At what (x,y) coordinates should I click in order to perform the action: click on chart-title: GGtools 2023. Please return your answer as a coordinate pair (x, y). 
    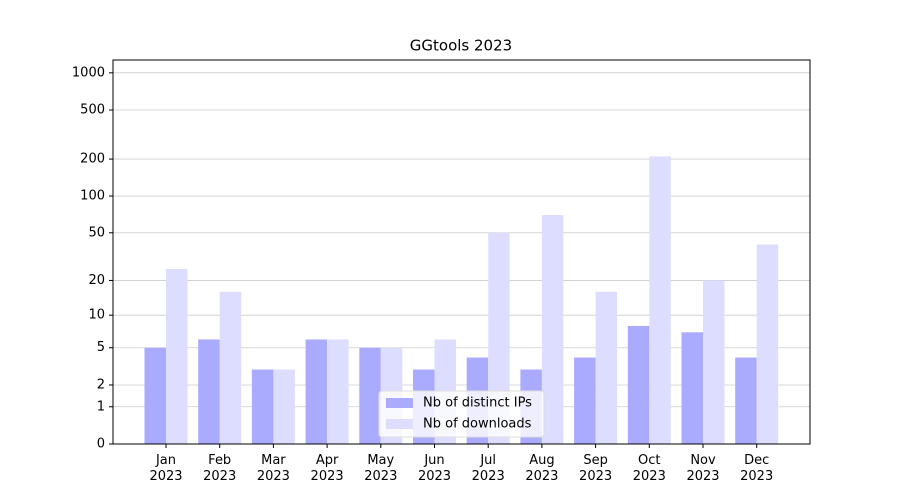
    Looking at the image, I should click on (461, 46).